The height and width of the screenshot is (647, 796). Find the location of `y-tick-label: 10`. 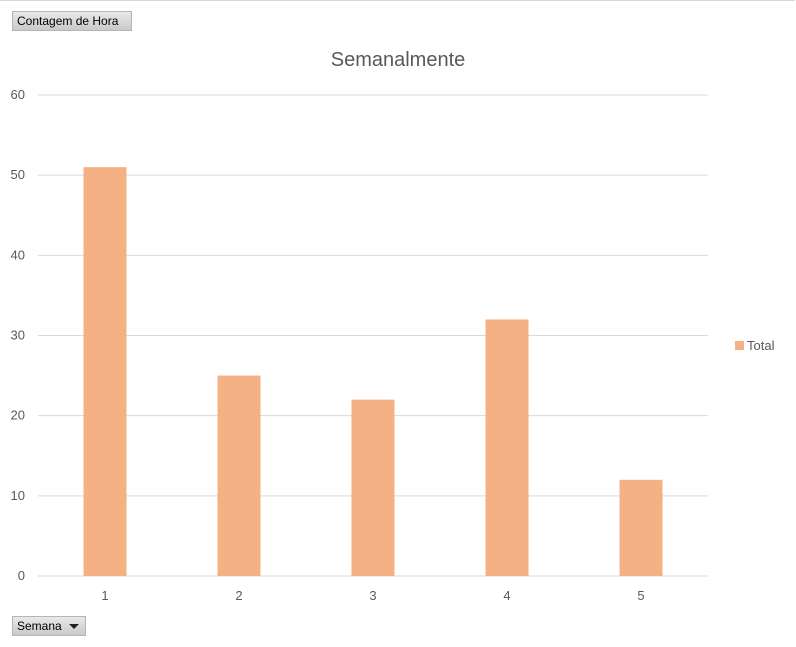

y-tick-label: 10 is located at coordinates (18, 495).